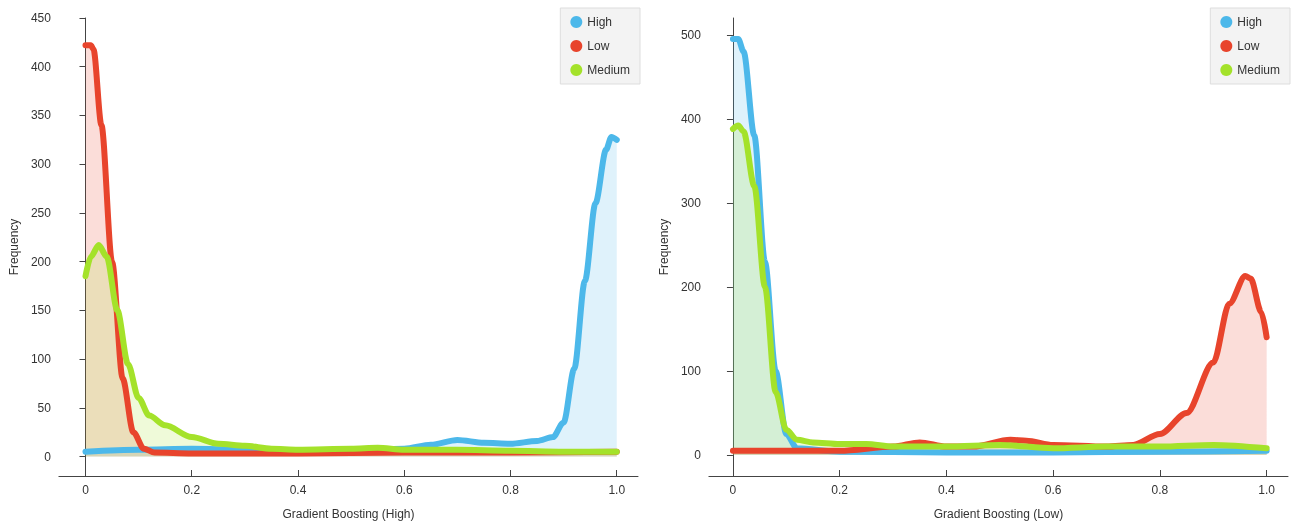 This screenshot has width=1300, height=528. I want to click on y-tick-label: 450, so click(41, 18).